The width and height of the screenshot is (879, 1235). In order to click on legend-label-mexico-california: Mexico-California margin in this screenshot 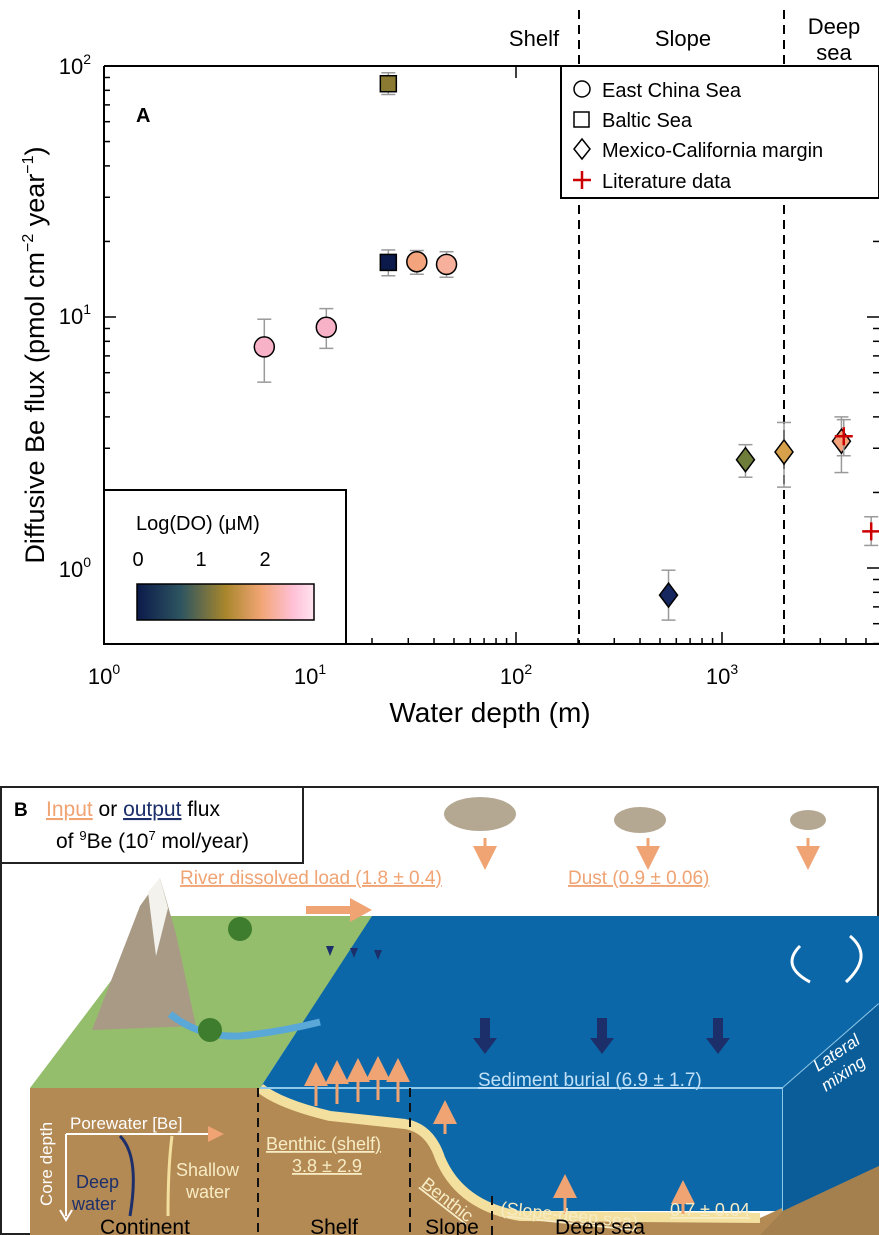, I will do `click(712, 151)`.